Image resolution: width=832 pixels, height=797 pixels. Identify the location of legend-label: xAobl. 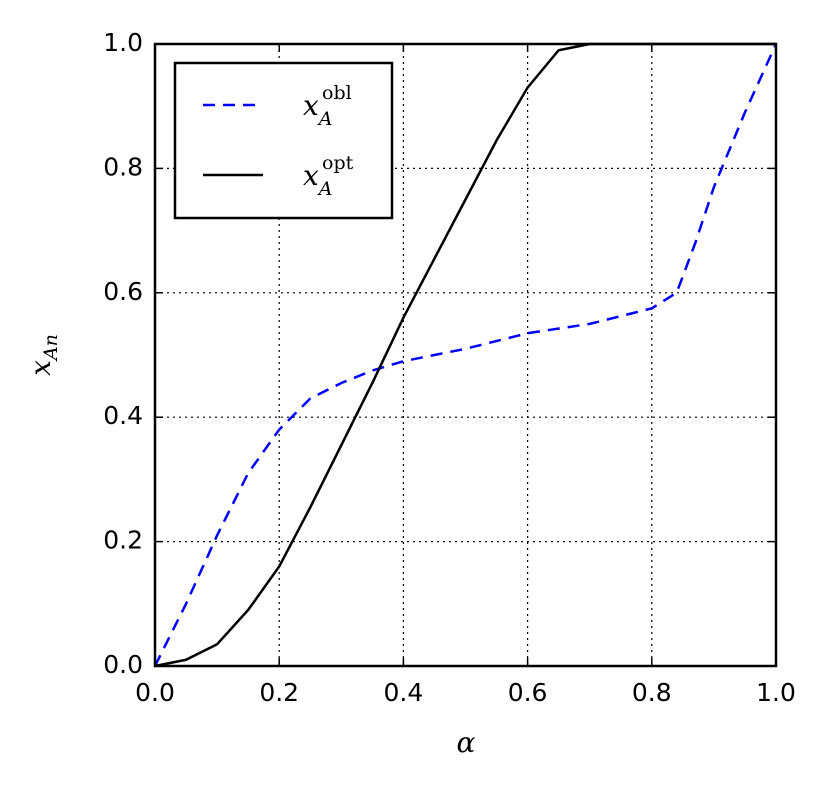
(327, 106).